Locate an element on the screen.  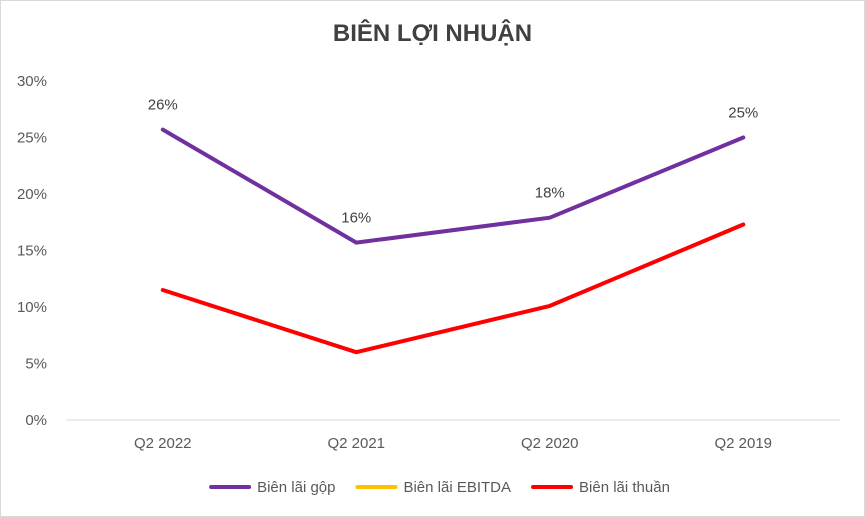
data-label: 18% is located at coordinates (550, 193).